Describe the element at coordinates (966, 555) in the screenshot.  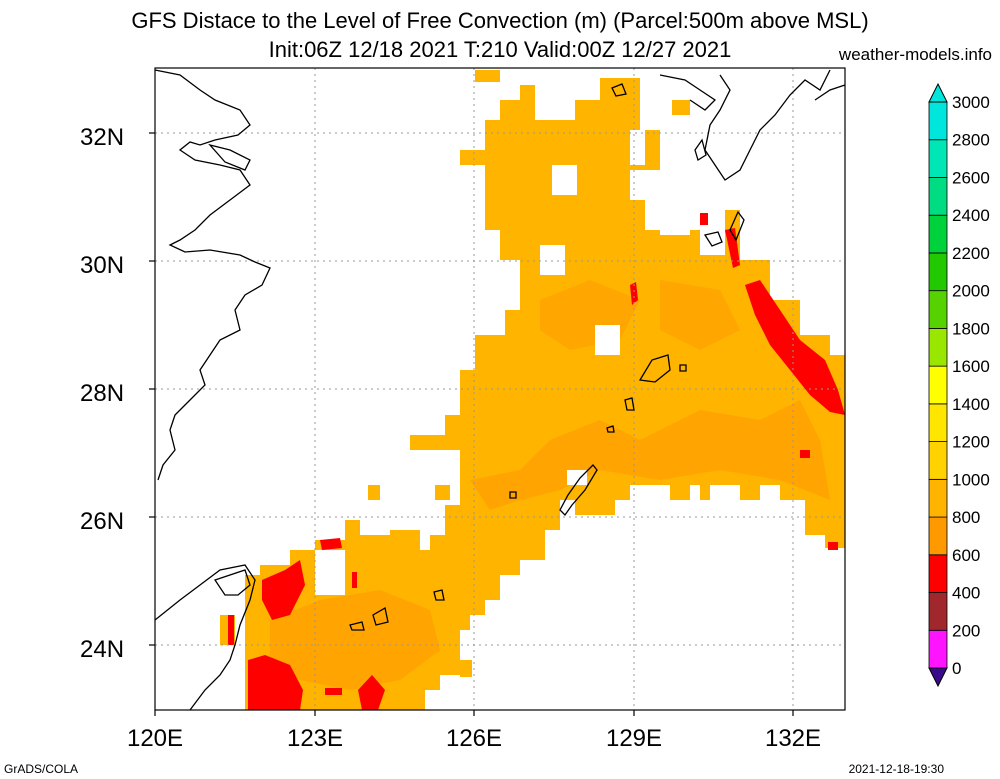
I see `colorbar-label: 600` at that location.